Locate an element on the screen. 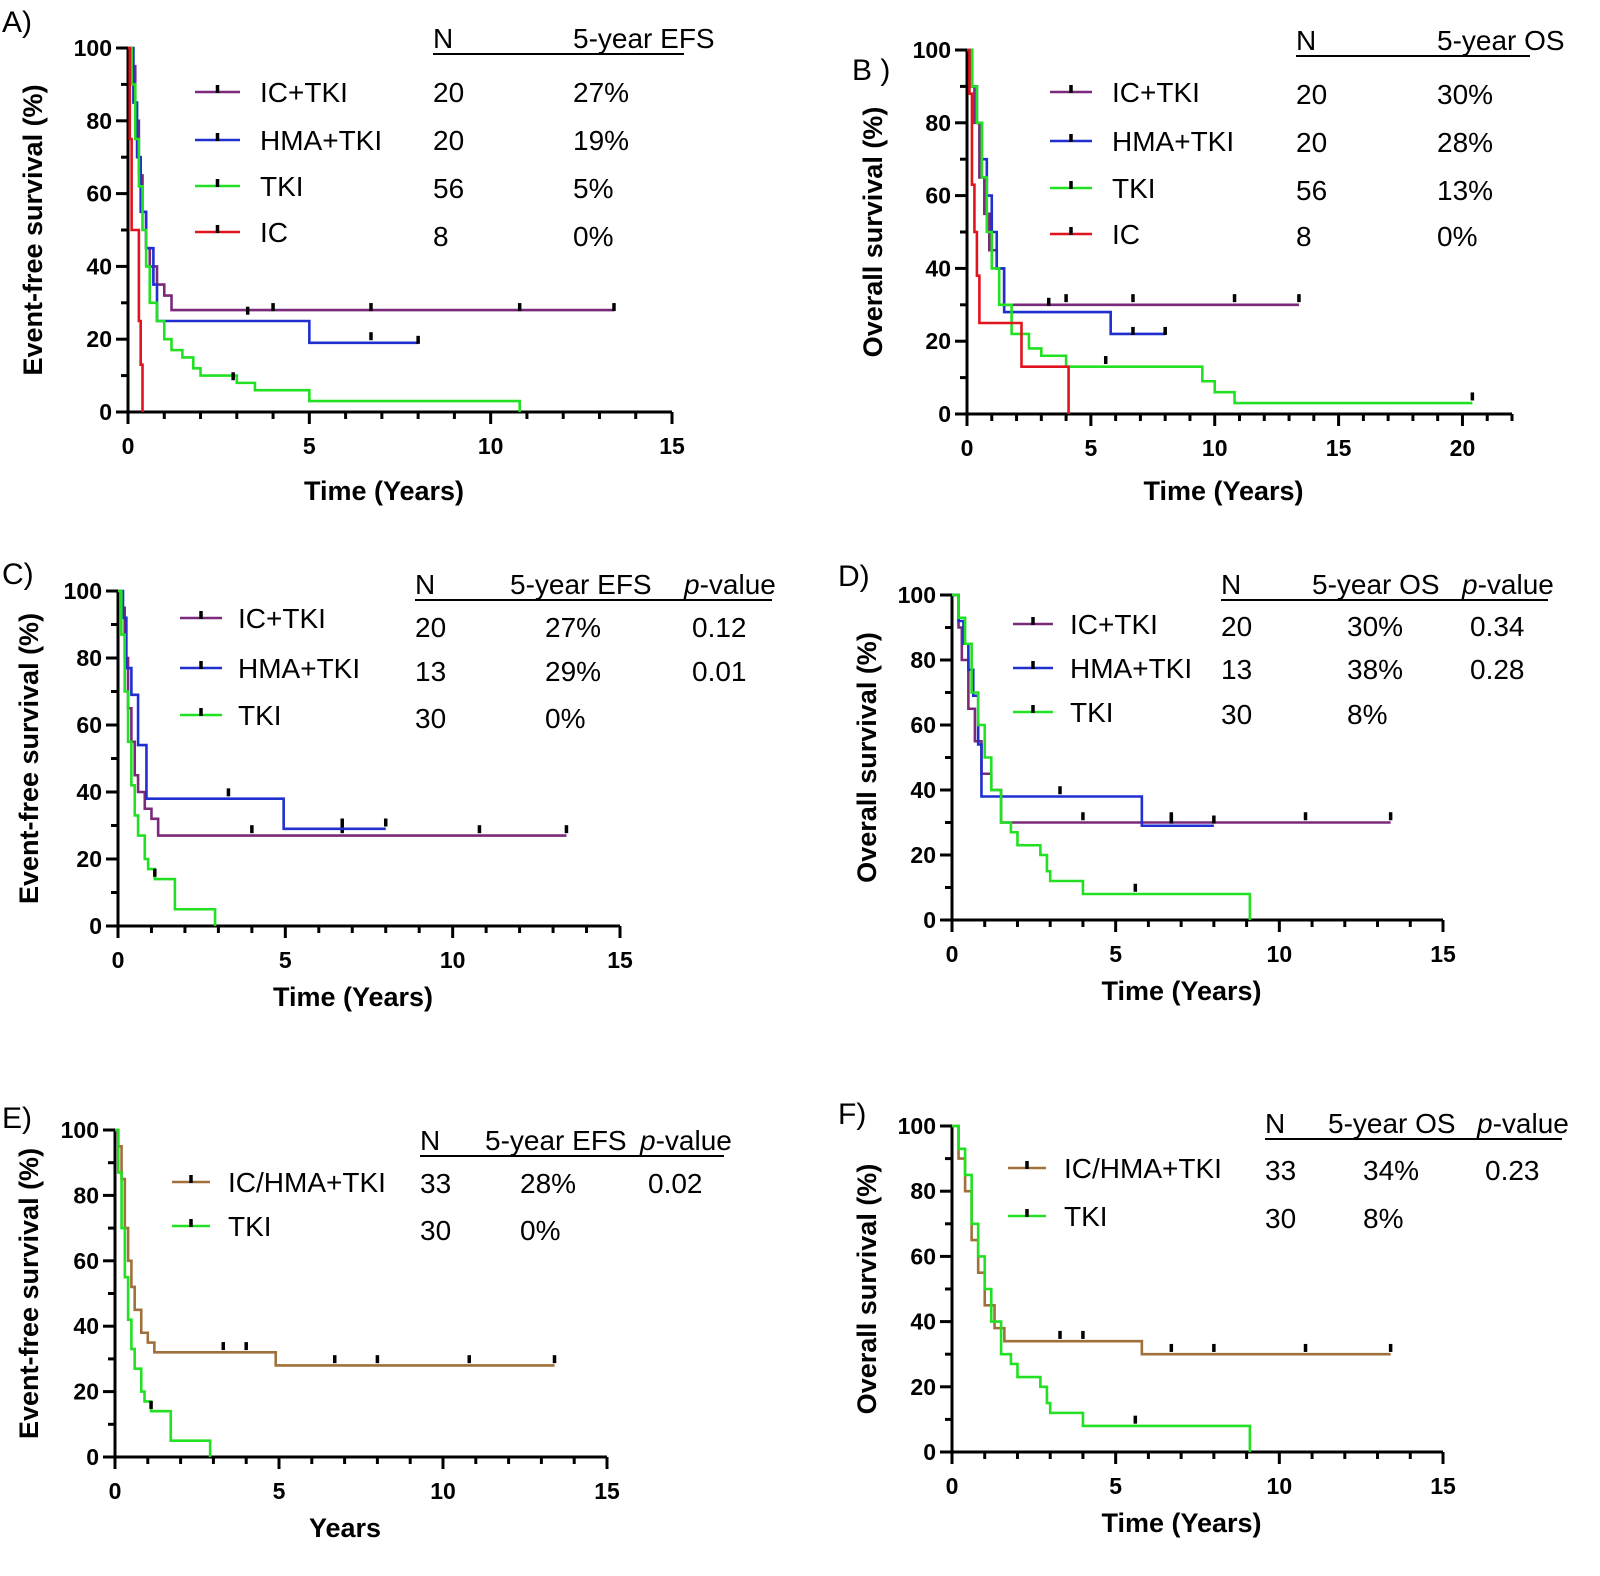  panel-label: E) is located at coordinates (17, 1118).